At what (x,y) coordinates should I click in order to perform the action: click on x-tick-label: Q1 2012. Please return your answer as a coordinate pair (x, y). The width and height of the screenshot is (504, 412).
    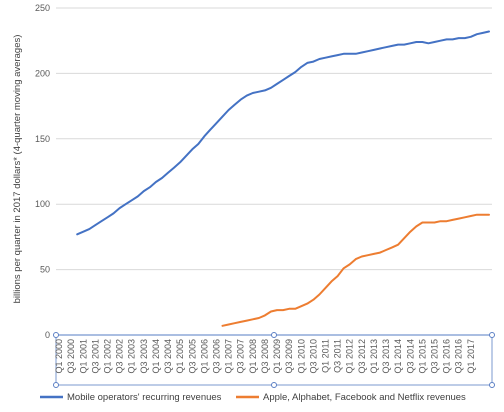
    Looking at the image, I should click on (350, 356).